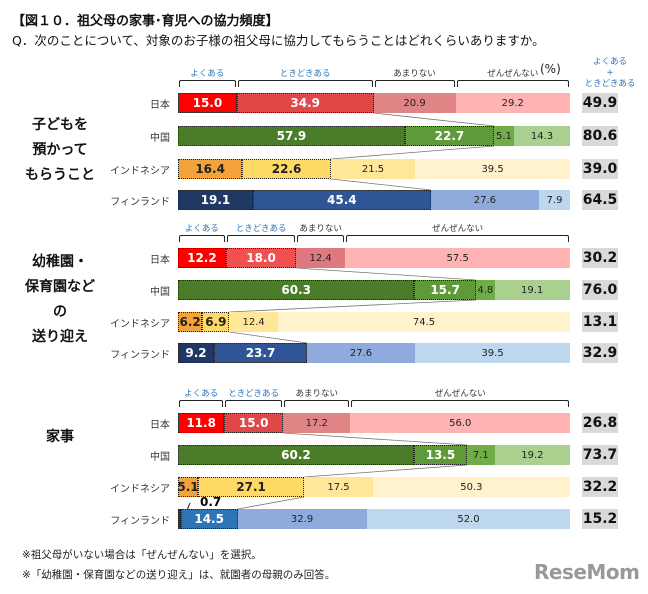 This screenshot has width=648, height=594. I want to click on bar-segment: 6.9, so click(216, 322).